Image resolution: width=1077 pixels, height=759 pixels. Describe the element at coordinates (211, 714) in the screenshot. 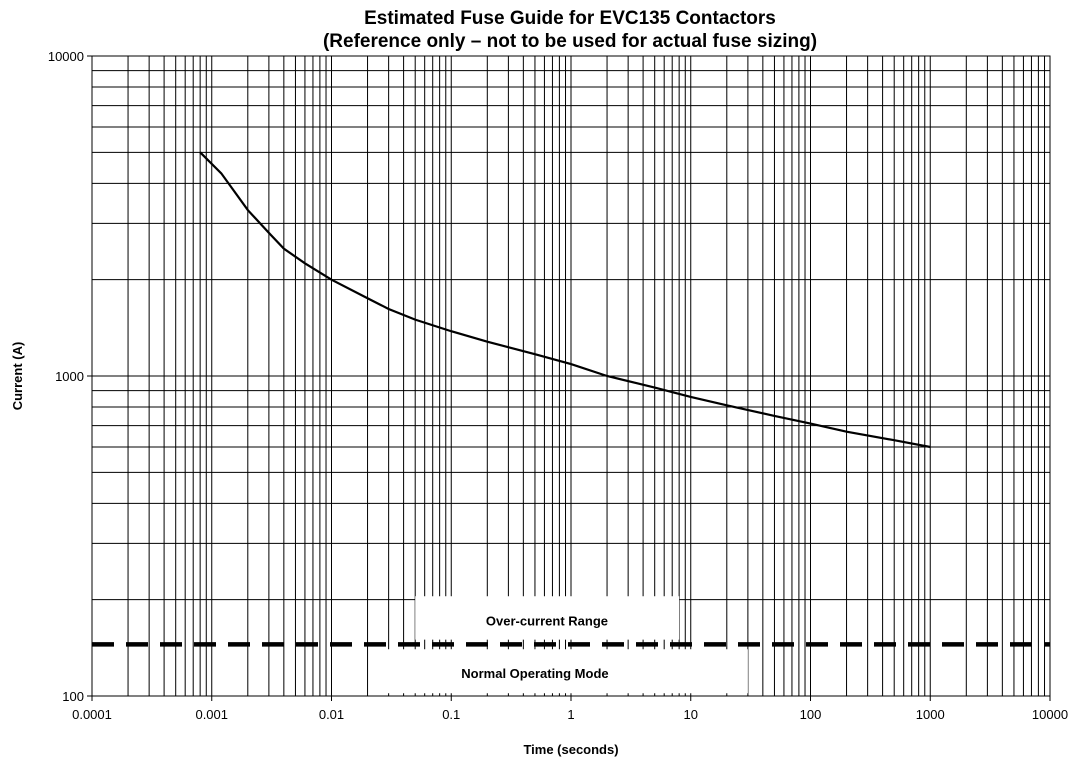

I see `x-tick-label: 0.001` at that location.